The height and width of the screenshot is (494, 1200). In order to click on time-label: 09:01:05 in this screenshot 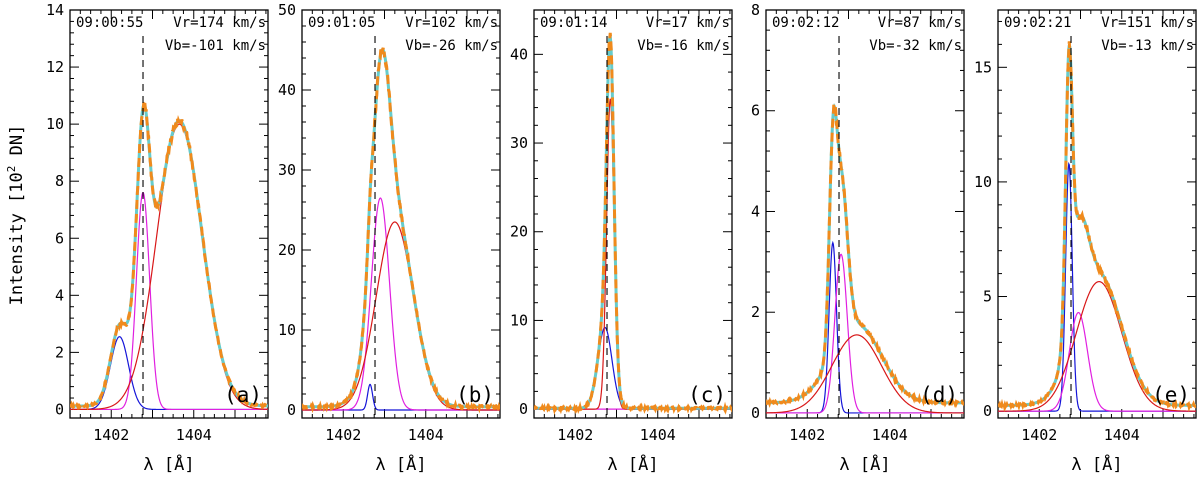, I will do `click(341, 23)`.